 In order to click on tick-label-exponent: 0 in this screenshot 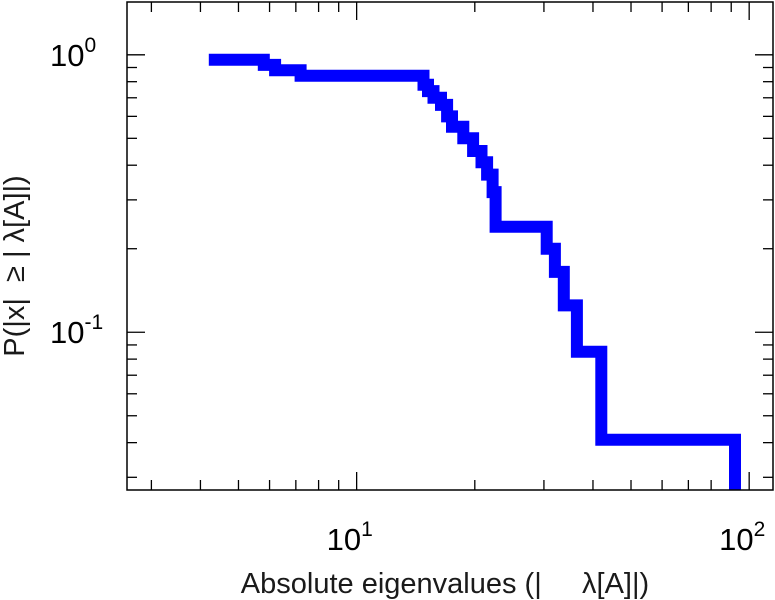, I will do `click(90, 45)`.